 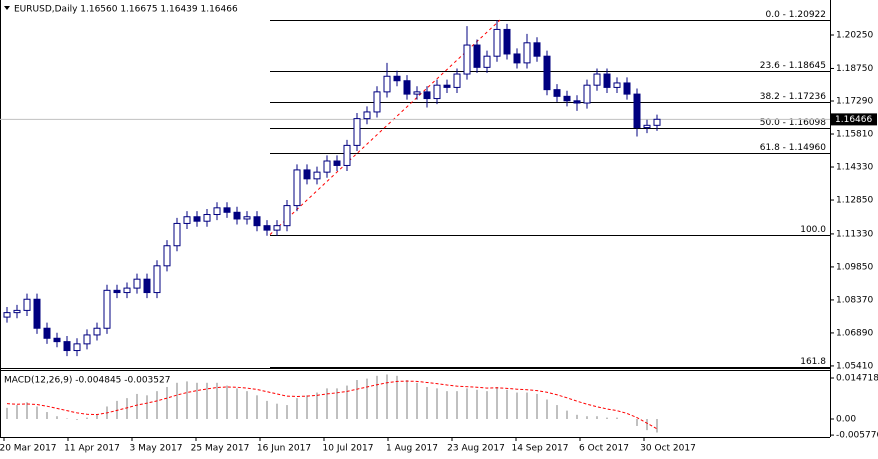 I want to click on x-tick-label: 23 Aug 2017, so click(x=476, y=449).